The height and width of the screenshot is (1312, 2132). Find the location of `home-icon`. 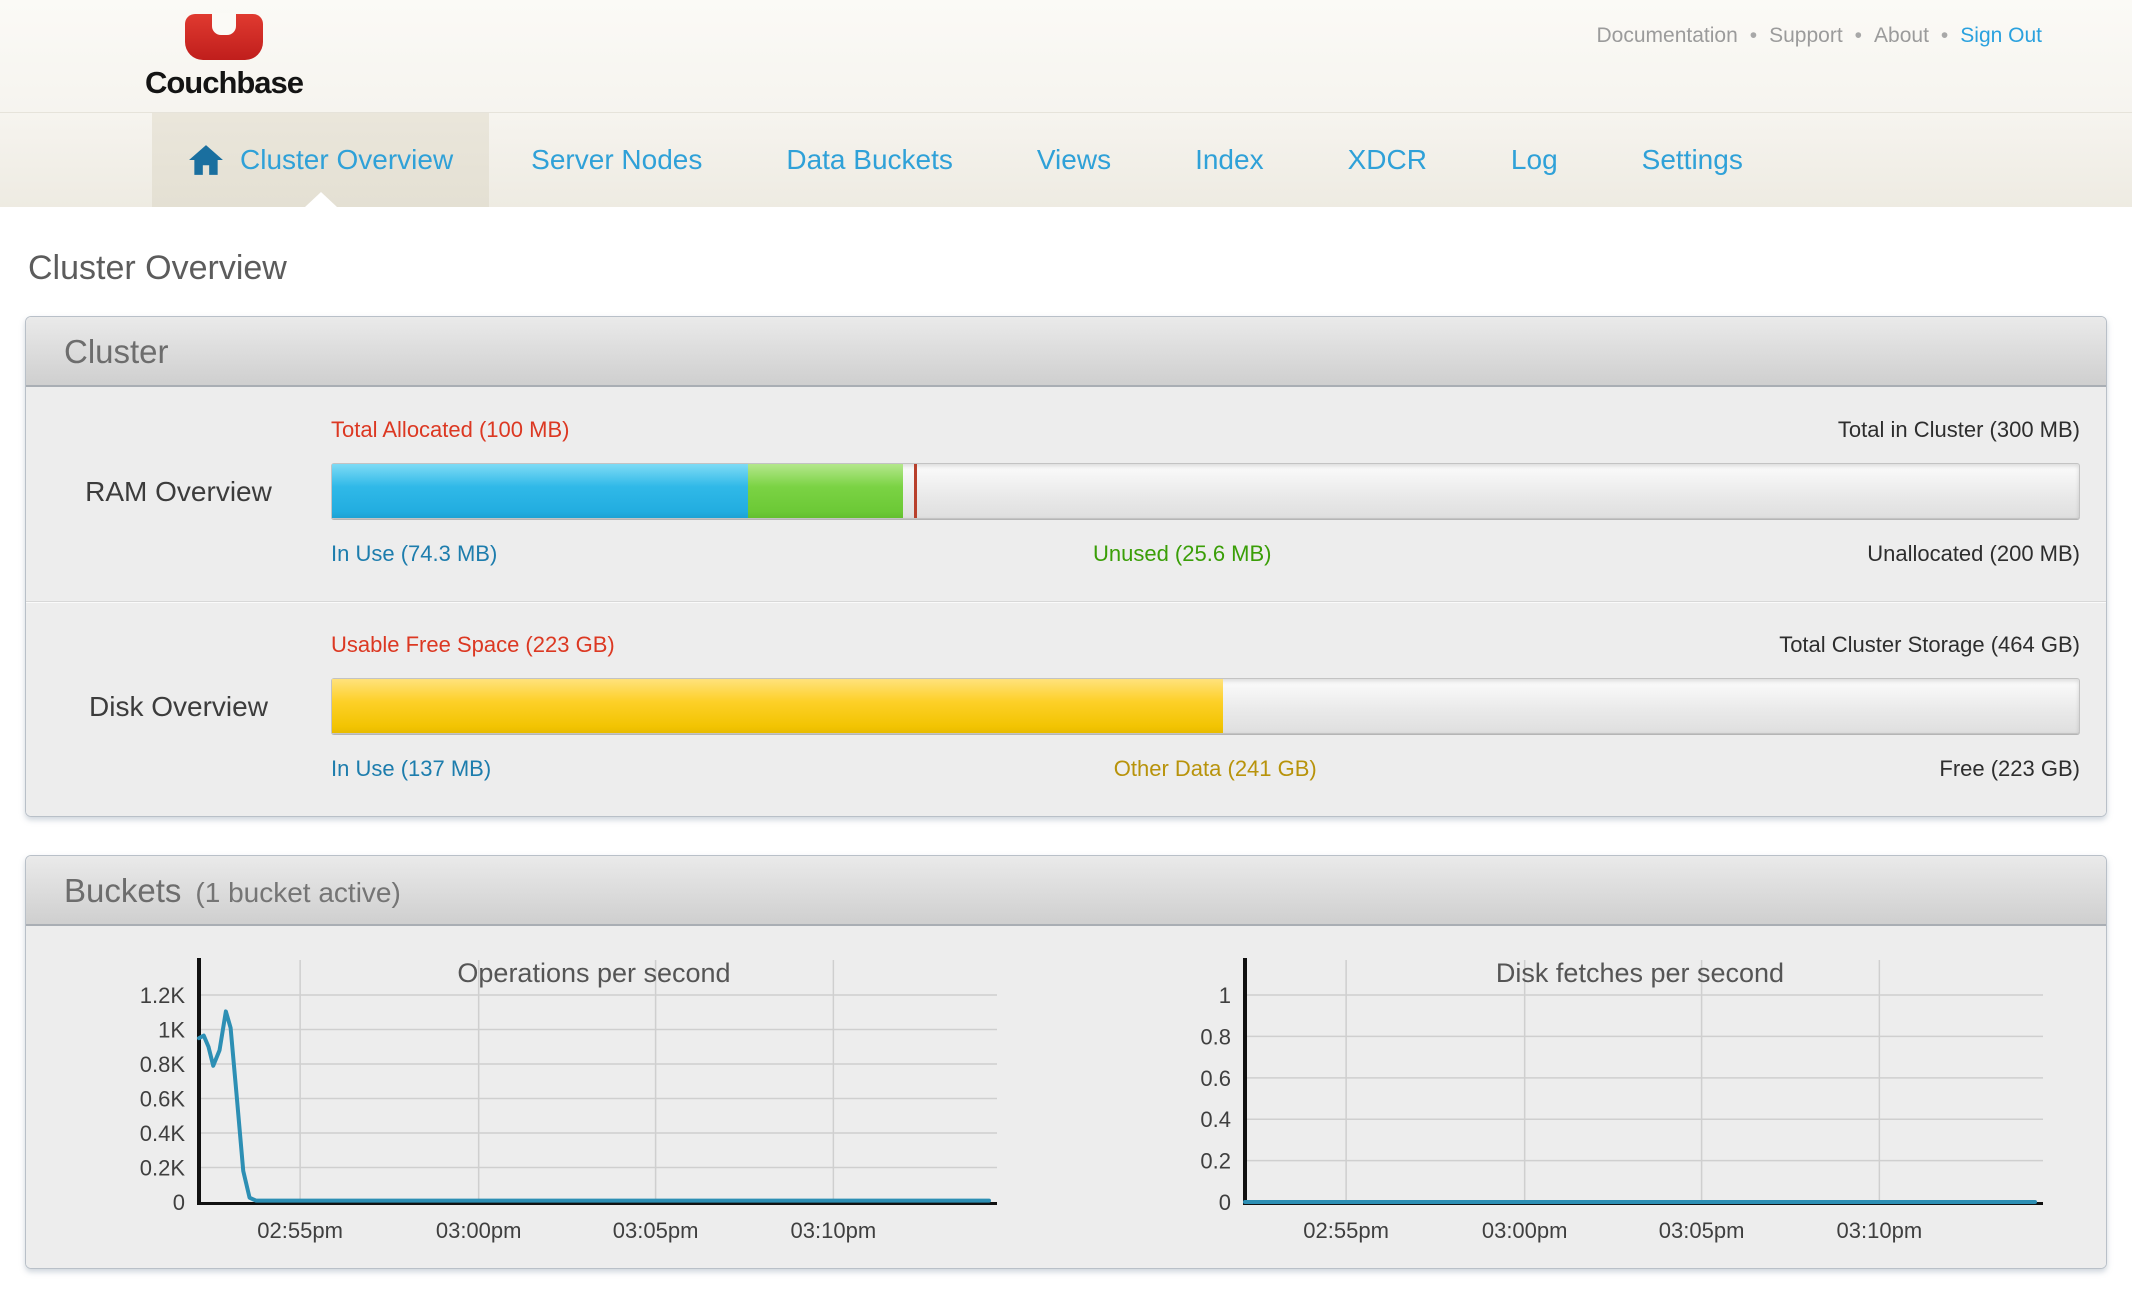

home-icon is located at coordinates (206, 160).